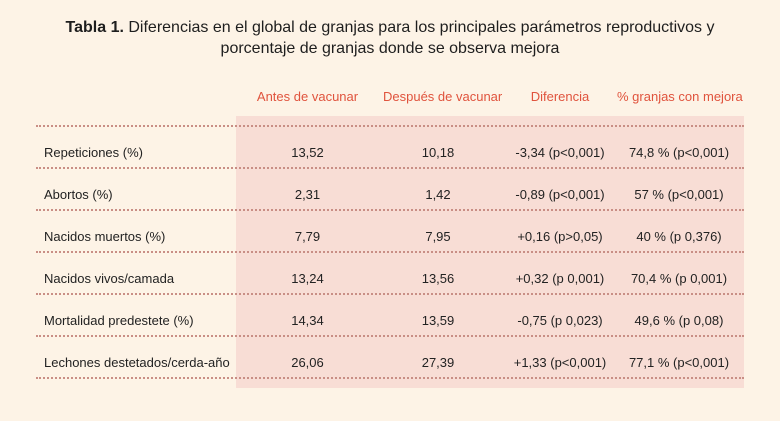 The width and height of the screenshot is (780, 421). What do you see at coordinates (679, 236) in the screenshot?
I see `cell-mejora: 40 % (p 0,376)` at bounding box center [679, 236].